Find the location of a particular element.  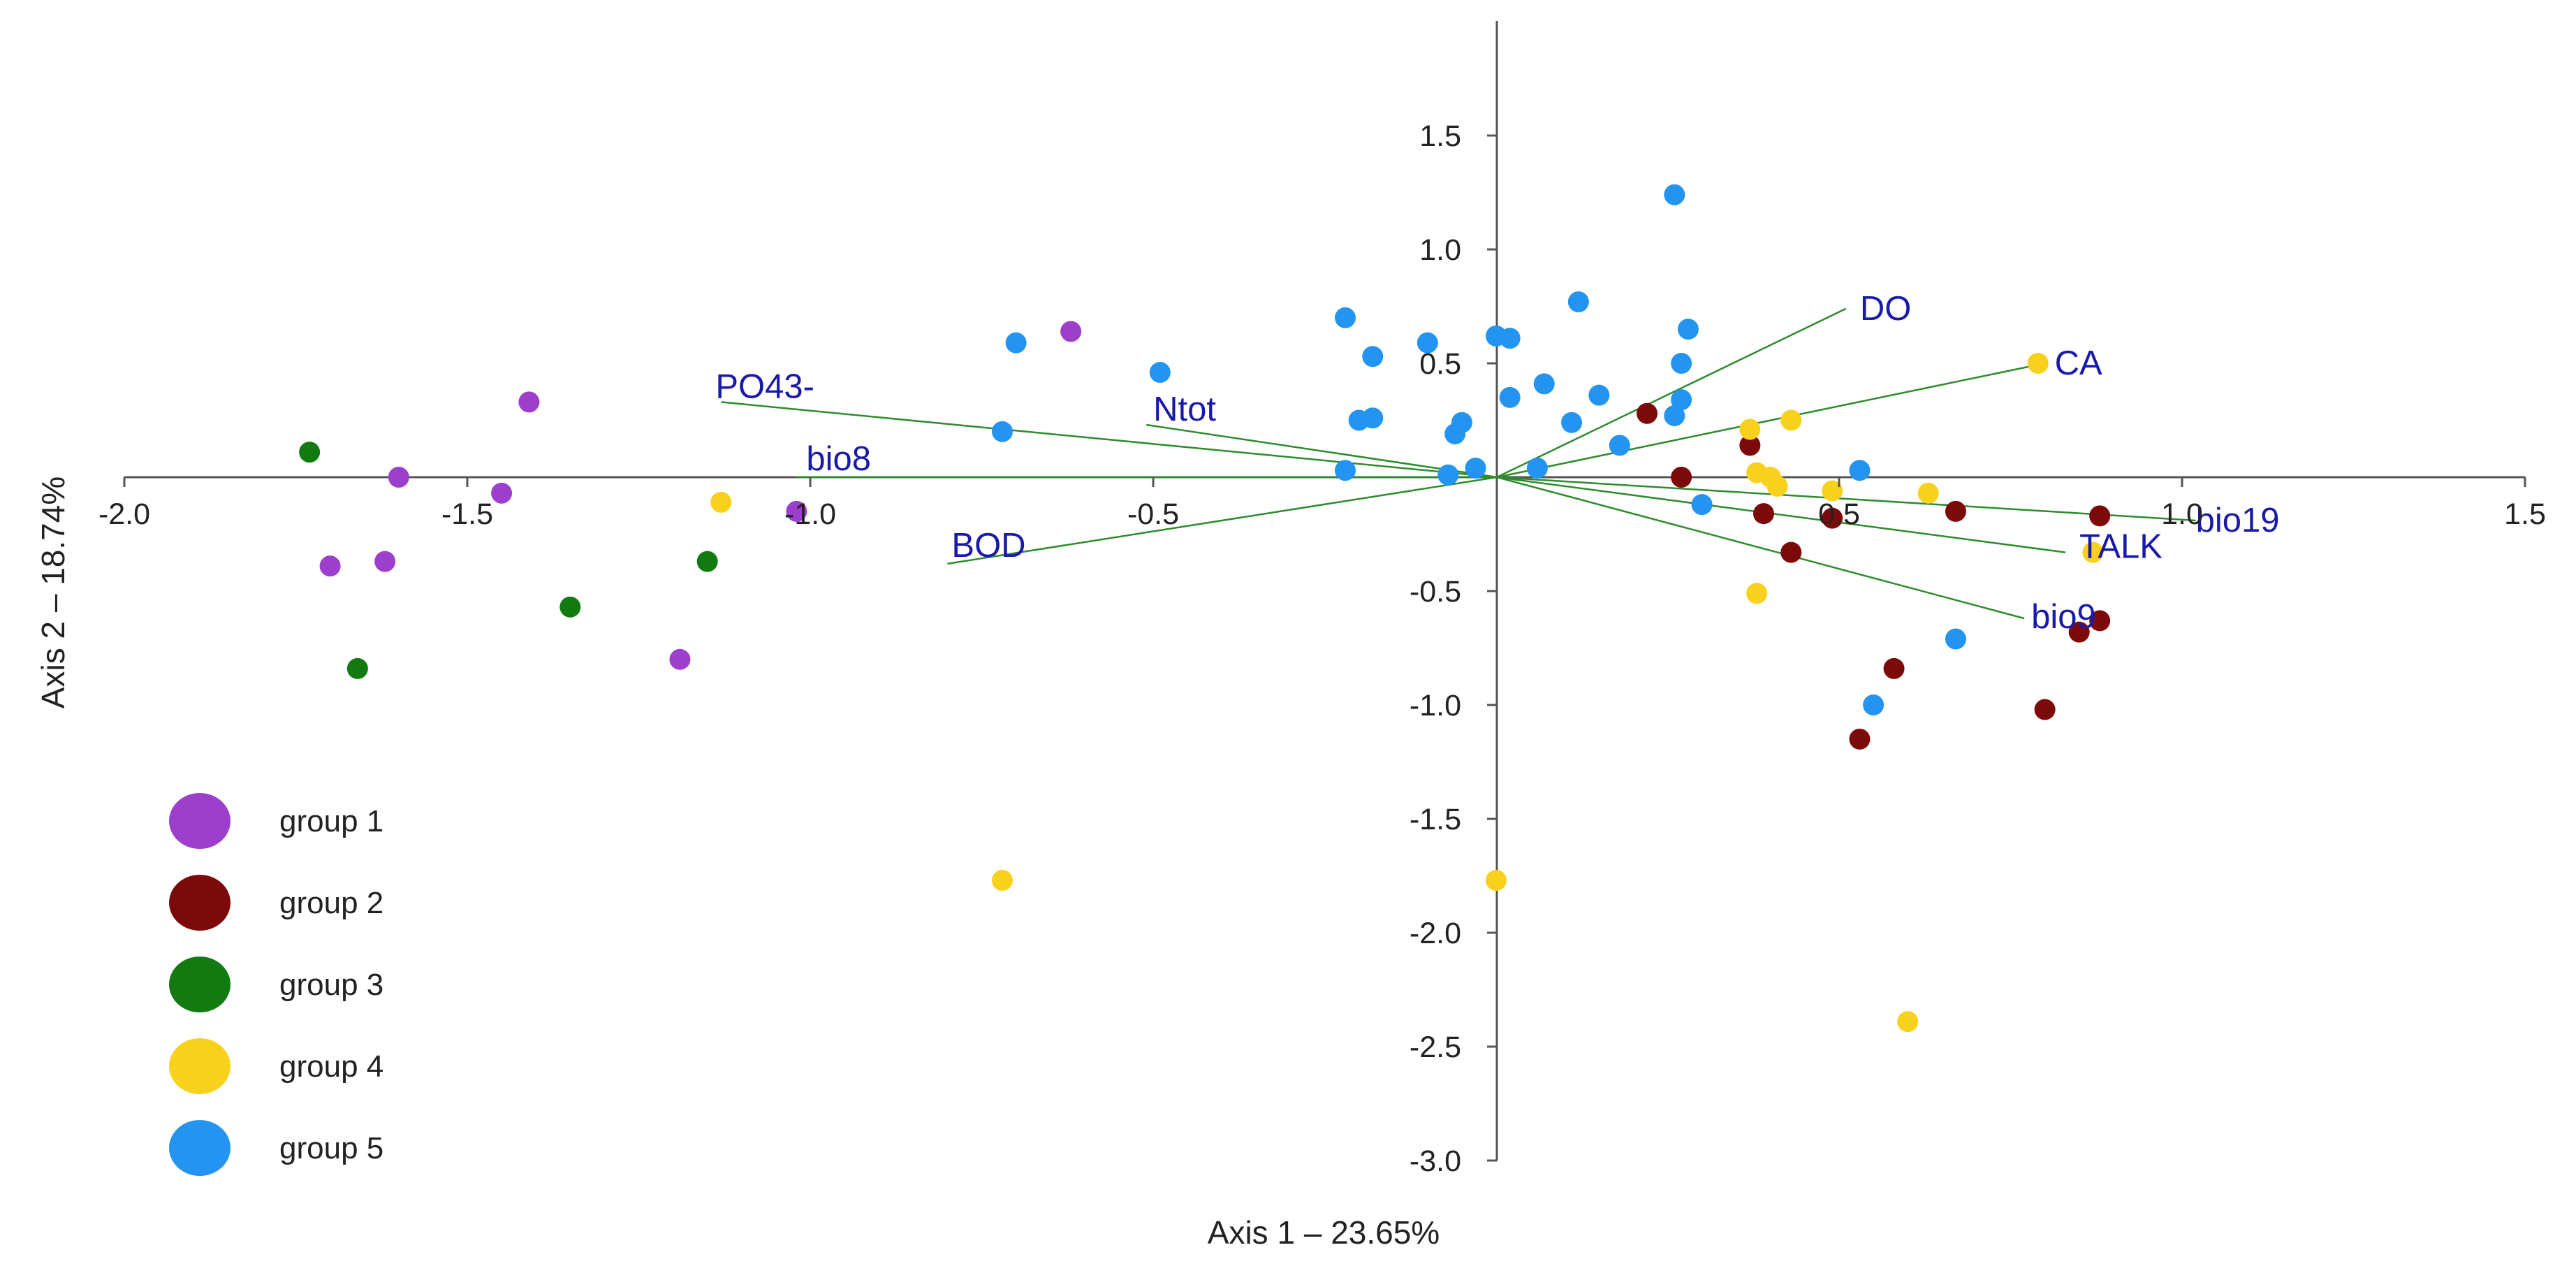

y-tick-label: -3.0 is located at coordinates (1435, 1161).